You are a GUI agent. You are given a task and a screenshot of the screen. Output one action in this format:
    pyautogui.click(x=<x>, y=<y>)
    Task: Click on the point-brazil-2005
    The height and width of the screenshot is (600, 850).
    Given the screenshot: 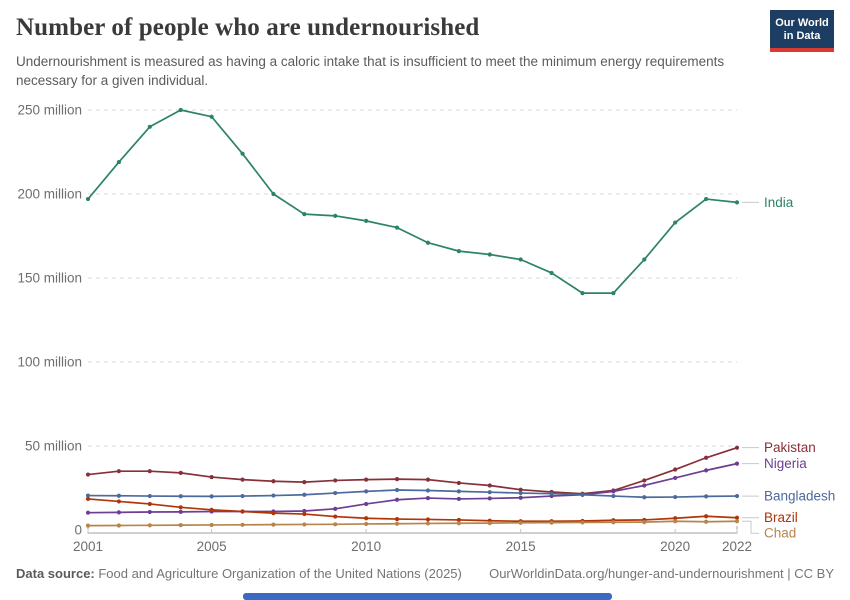 What is the action you would take?
    pyautogui.click(x=211, y=509)
    